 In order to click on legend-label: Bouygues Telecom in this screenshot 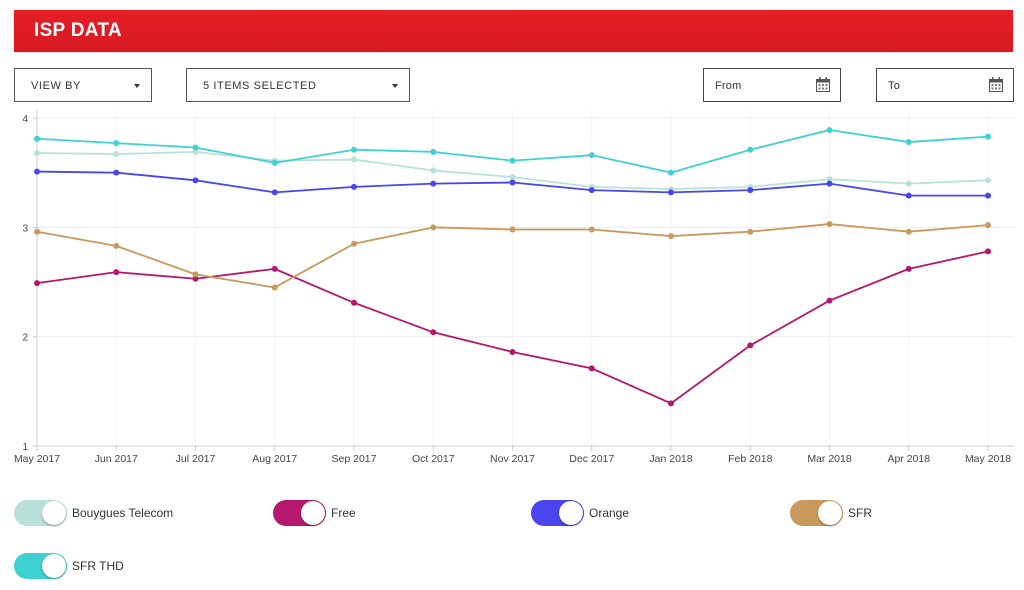, I will do `click(123, 513)`.